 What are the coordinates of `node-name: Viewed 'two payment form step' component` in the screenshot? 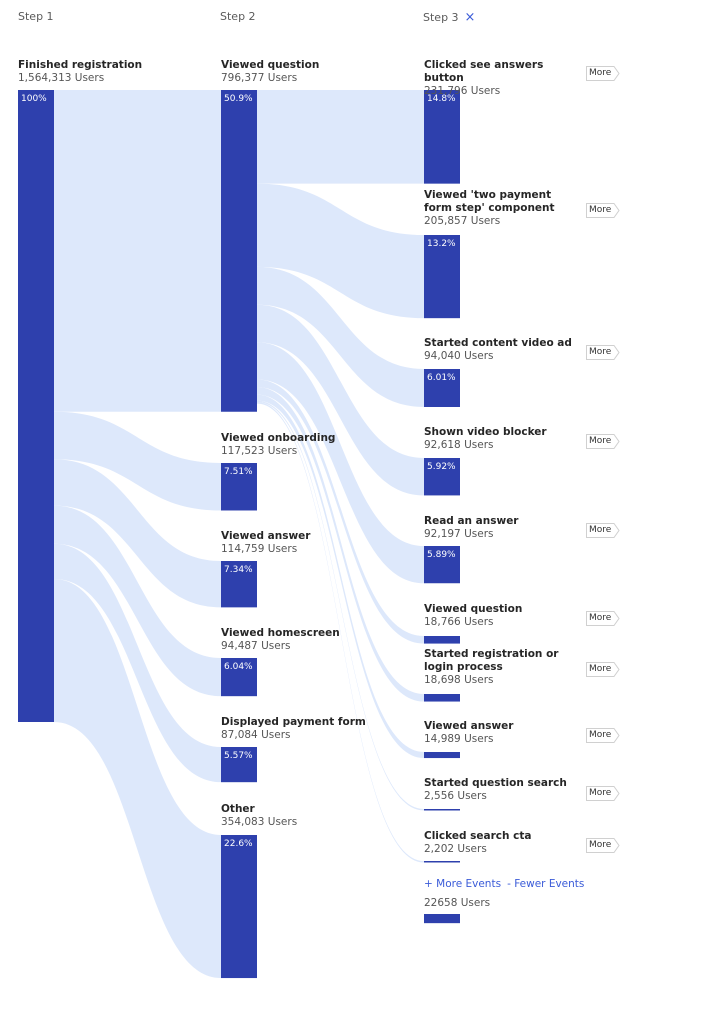 It's located at (489, 201).